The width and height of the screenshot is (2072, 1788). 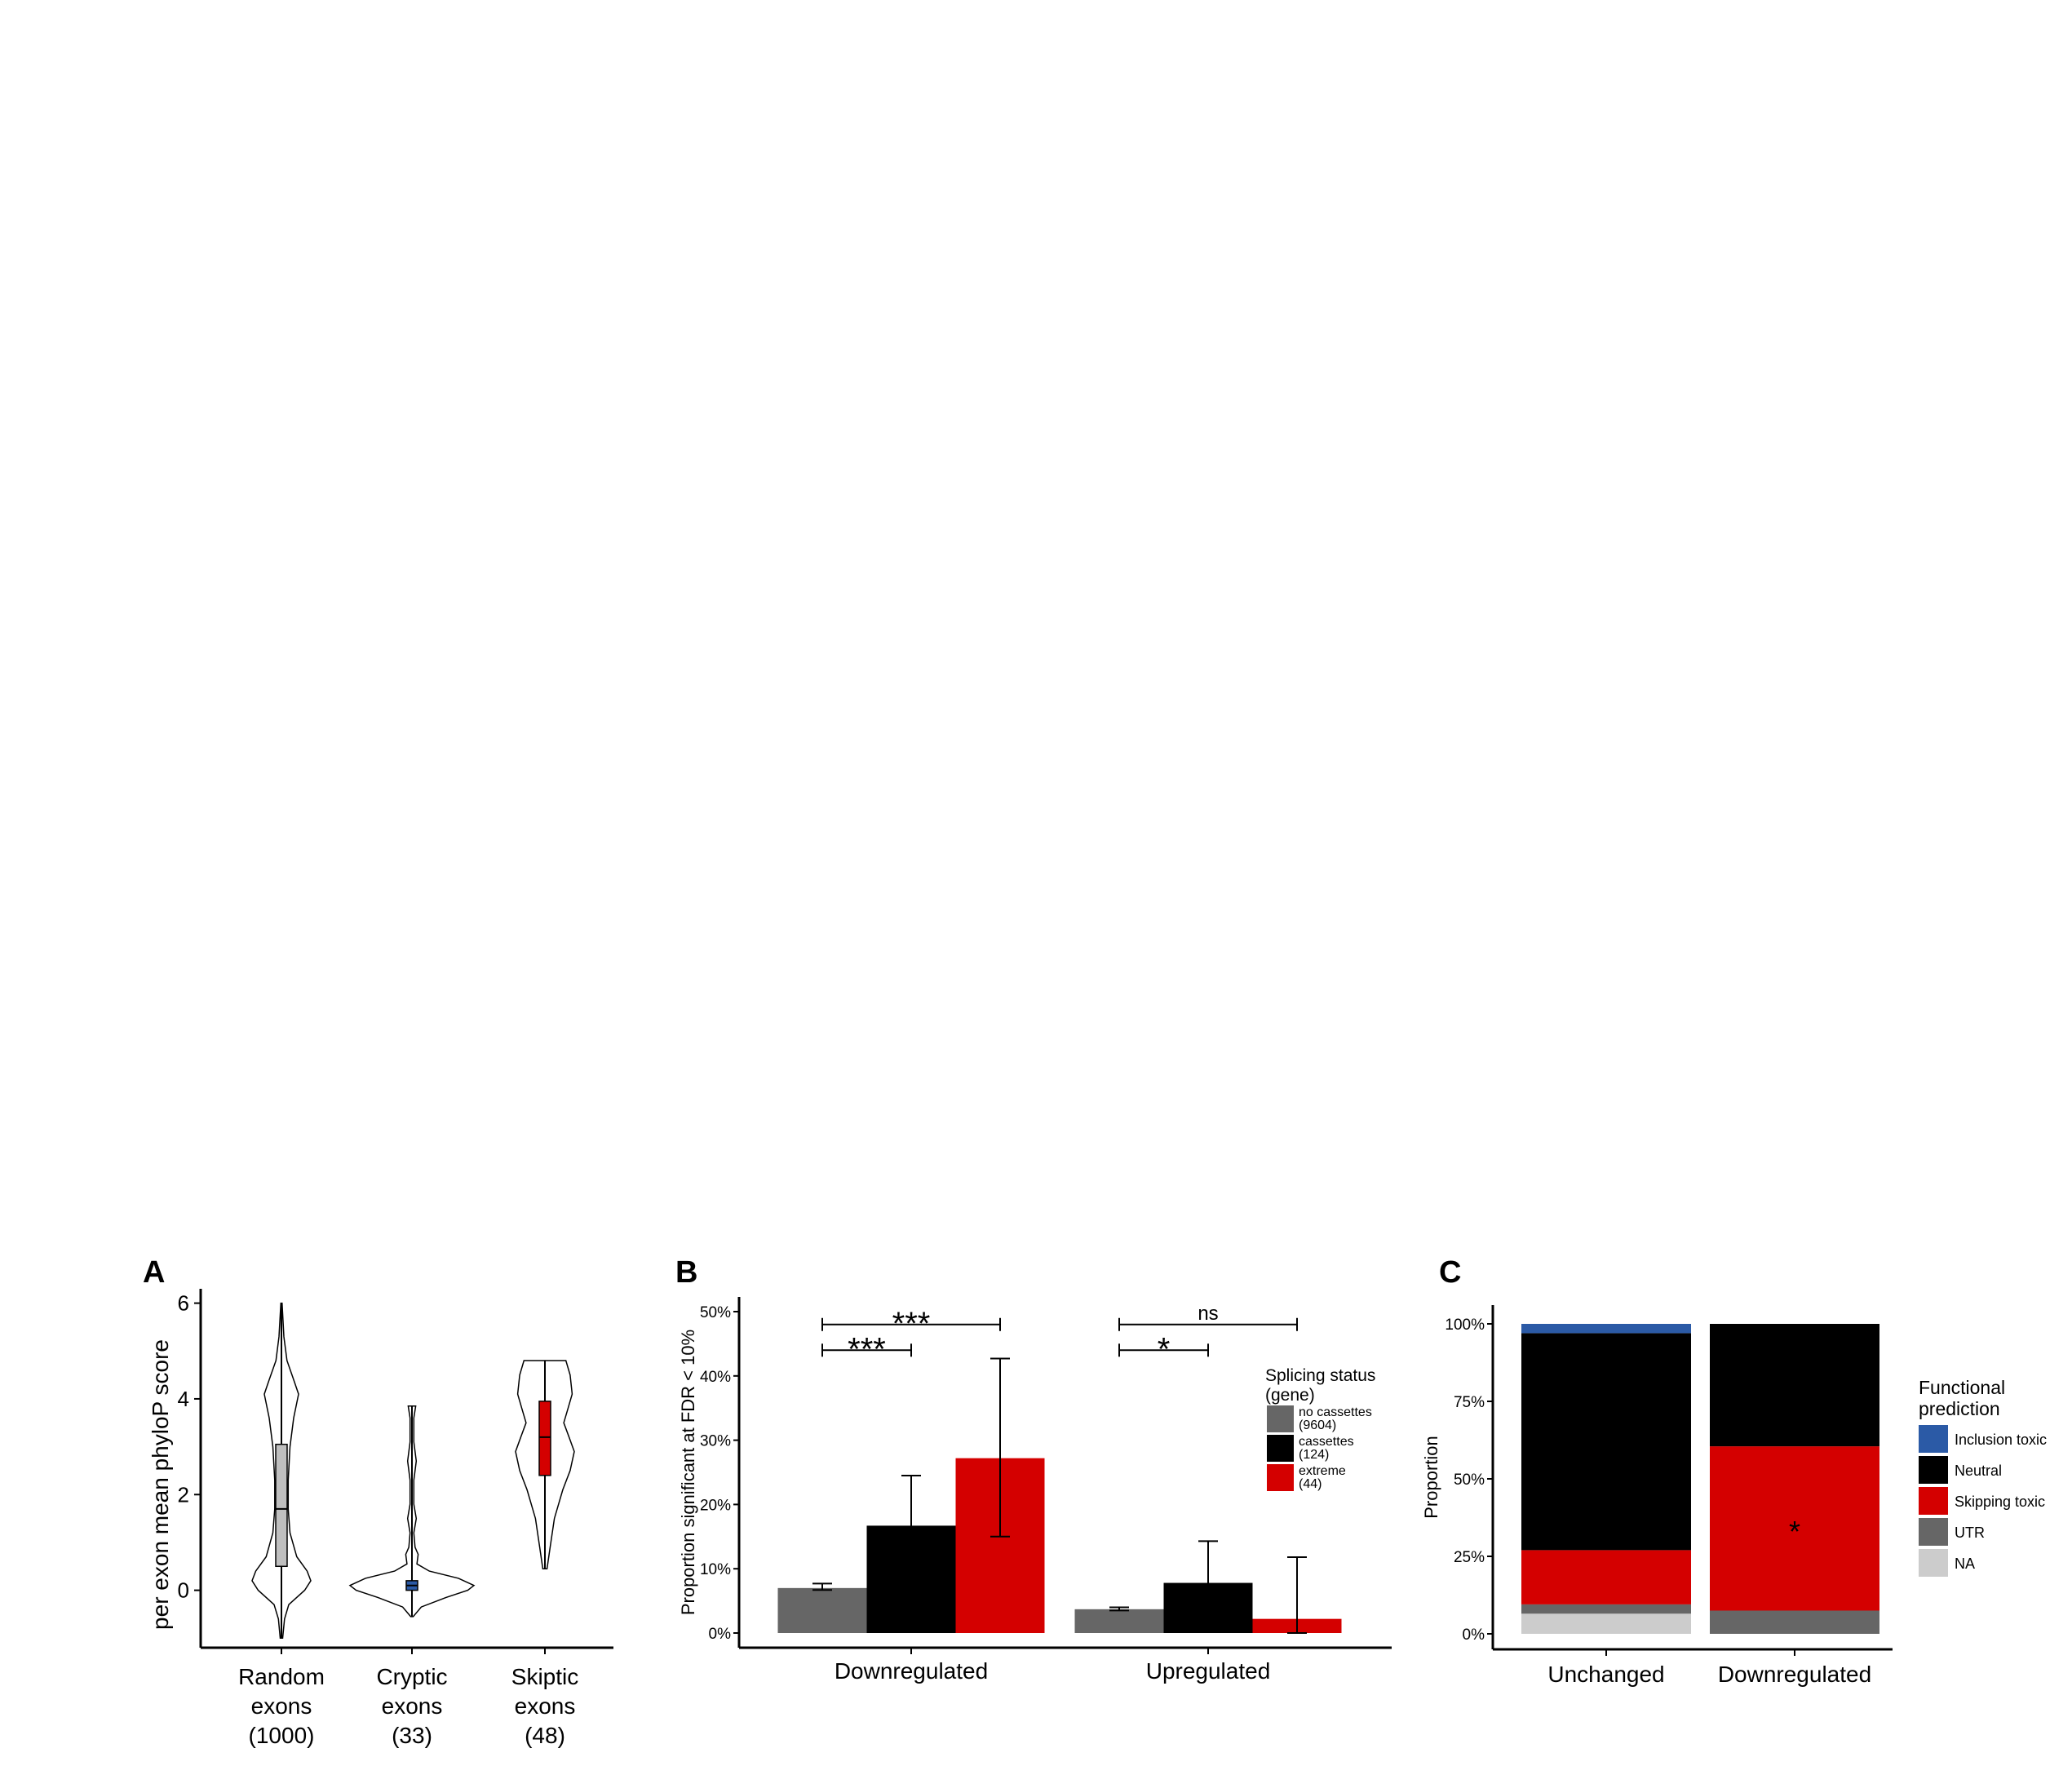 What do you see at coordinates (412, 1735) in the screenshot?
I see `x-tick-label: (33)` at bounding box center [412, 1735].